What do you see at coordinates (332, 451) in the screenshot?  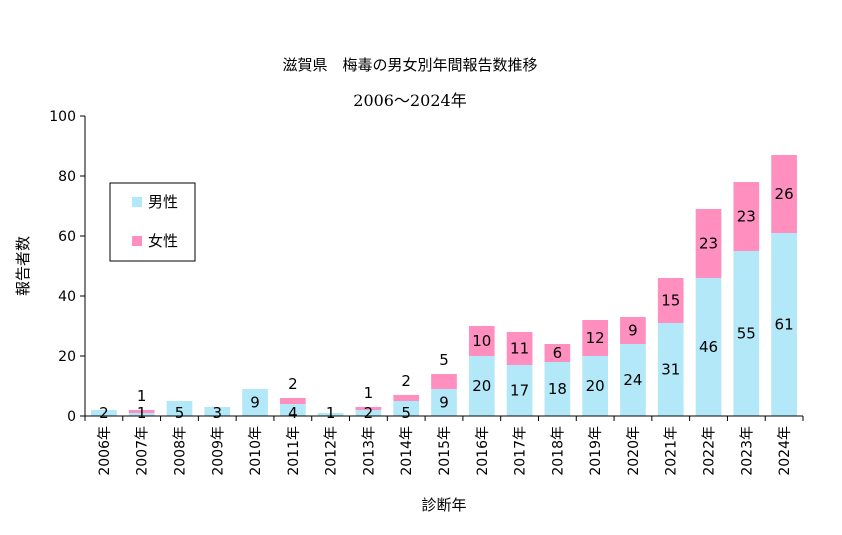 I see `x-tick-label-6: 2012年` at bounding box center [332, 451].